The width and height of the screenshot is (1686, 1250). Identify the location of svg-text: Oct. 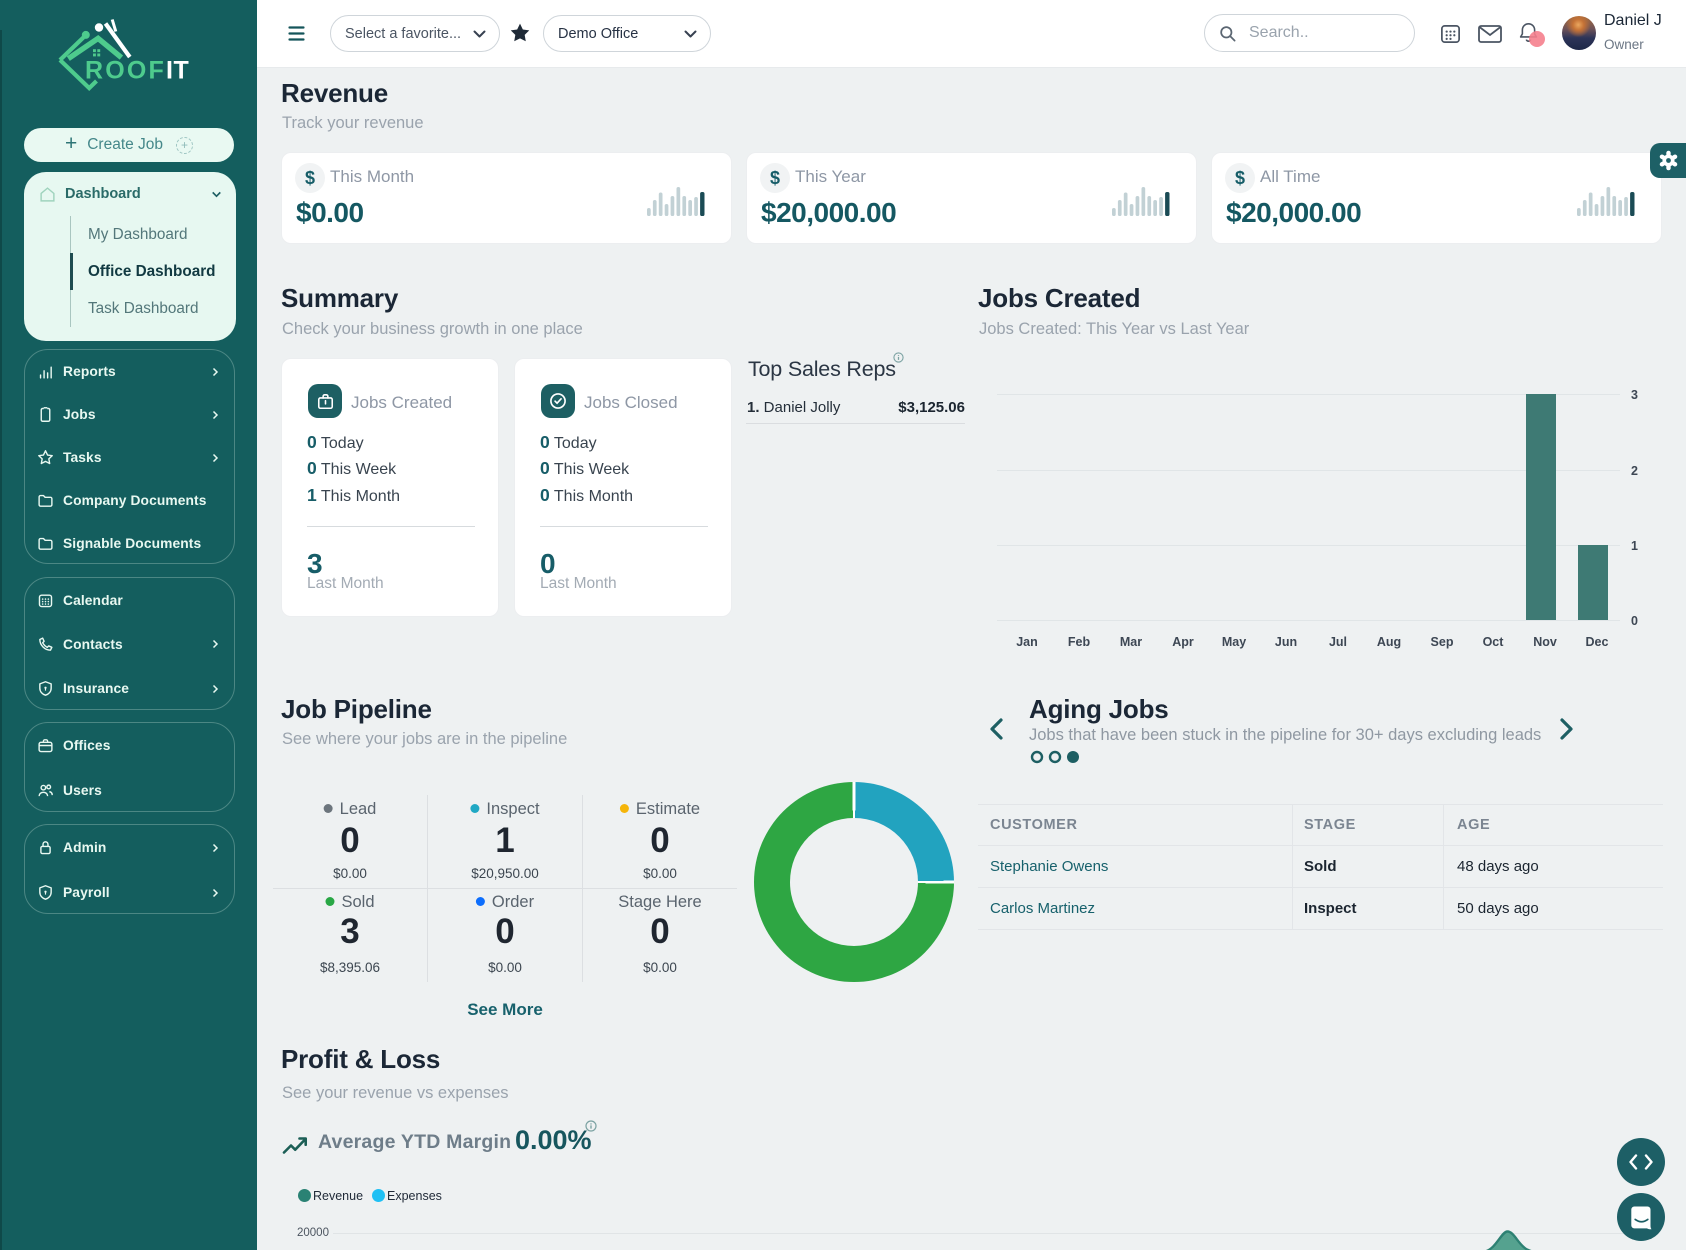
(1494, 642).